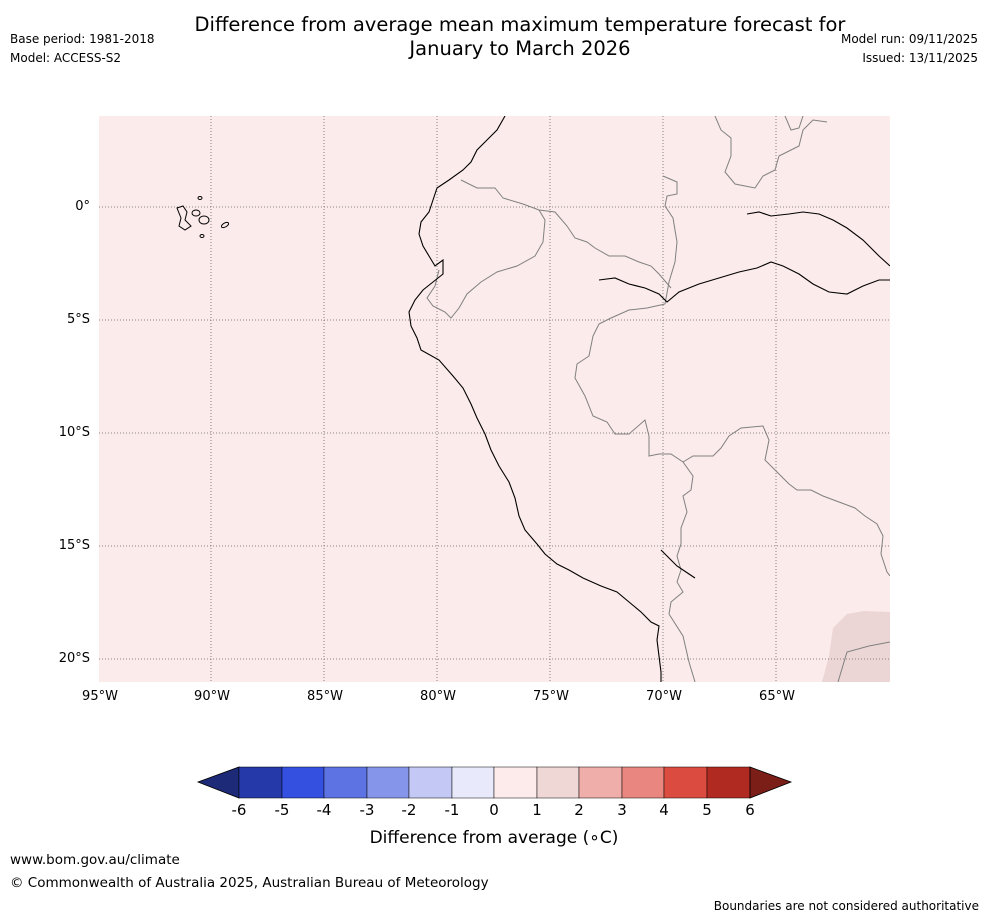 The width and height of the screenshot is (988, 919). Describe the element at coordinates (744, 282) in the screenshot. I see `amazon-river-main` at that location.